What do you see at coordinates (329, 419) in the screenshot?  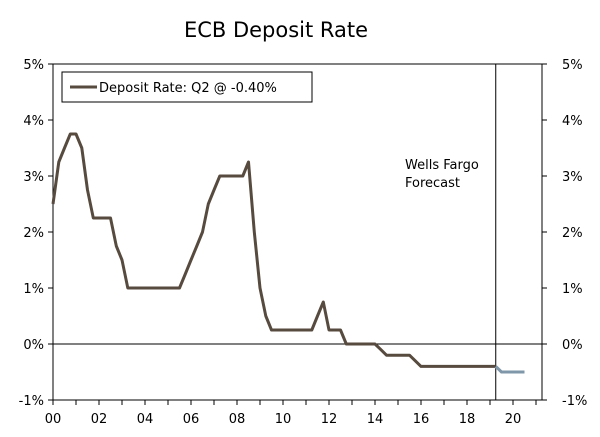 I see `x-tick-label: 12` at bounding box center [329, 419].